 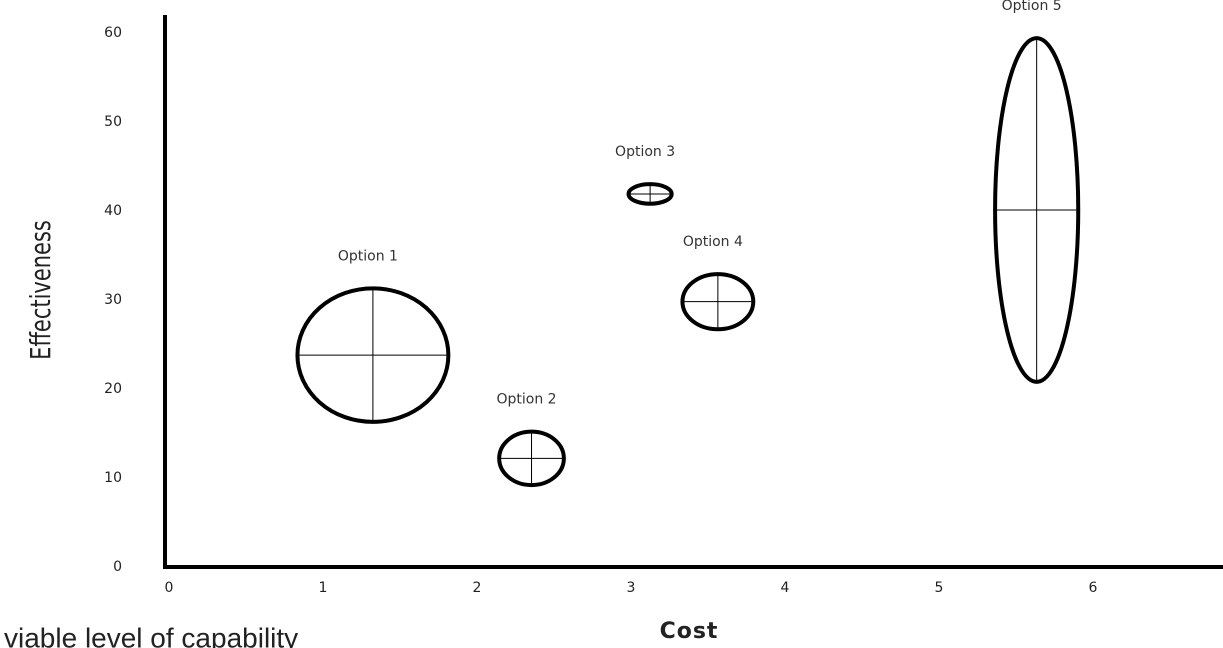 What do you see at coordinates (113, 33) in the screenshot?
I see `y-tick-label: 60` at bounding box center [113, 33].